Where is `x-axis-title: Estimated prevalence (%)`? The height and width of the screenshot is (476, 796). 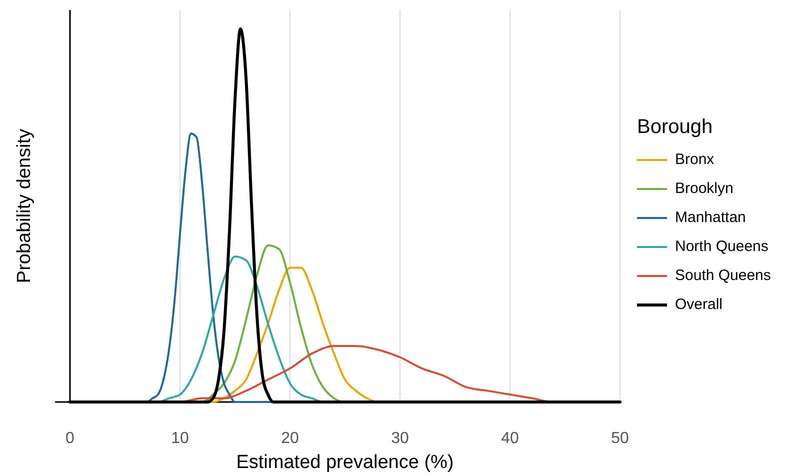
x-axis-title: Estimated prevalence (%) is located at coordinates (345, 462).